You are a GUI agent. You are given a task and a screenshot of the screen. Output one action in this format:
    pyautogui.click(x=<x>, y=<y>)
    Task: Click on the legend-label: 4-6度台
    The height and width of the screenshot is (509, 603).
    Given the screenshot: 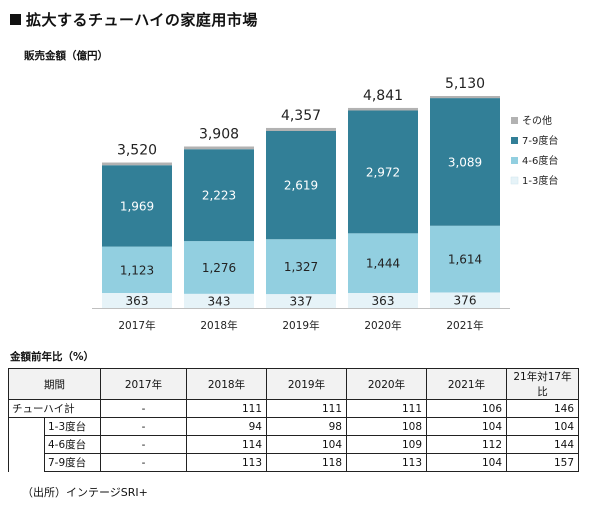 What is the action you would take?
    pyautogui.click(x=540, y=160)
    